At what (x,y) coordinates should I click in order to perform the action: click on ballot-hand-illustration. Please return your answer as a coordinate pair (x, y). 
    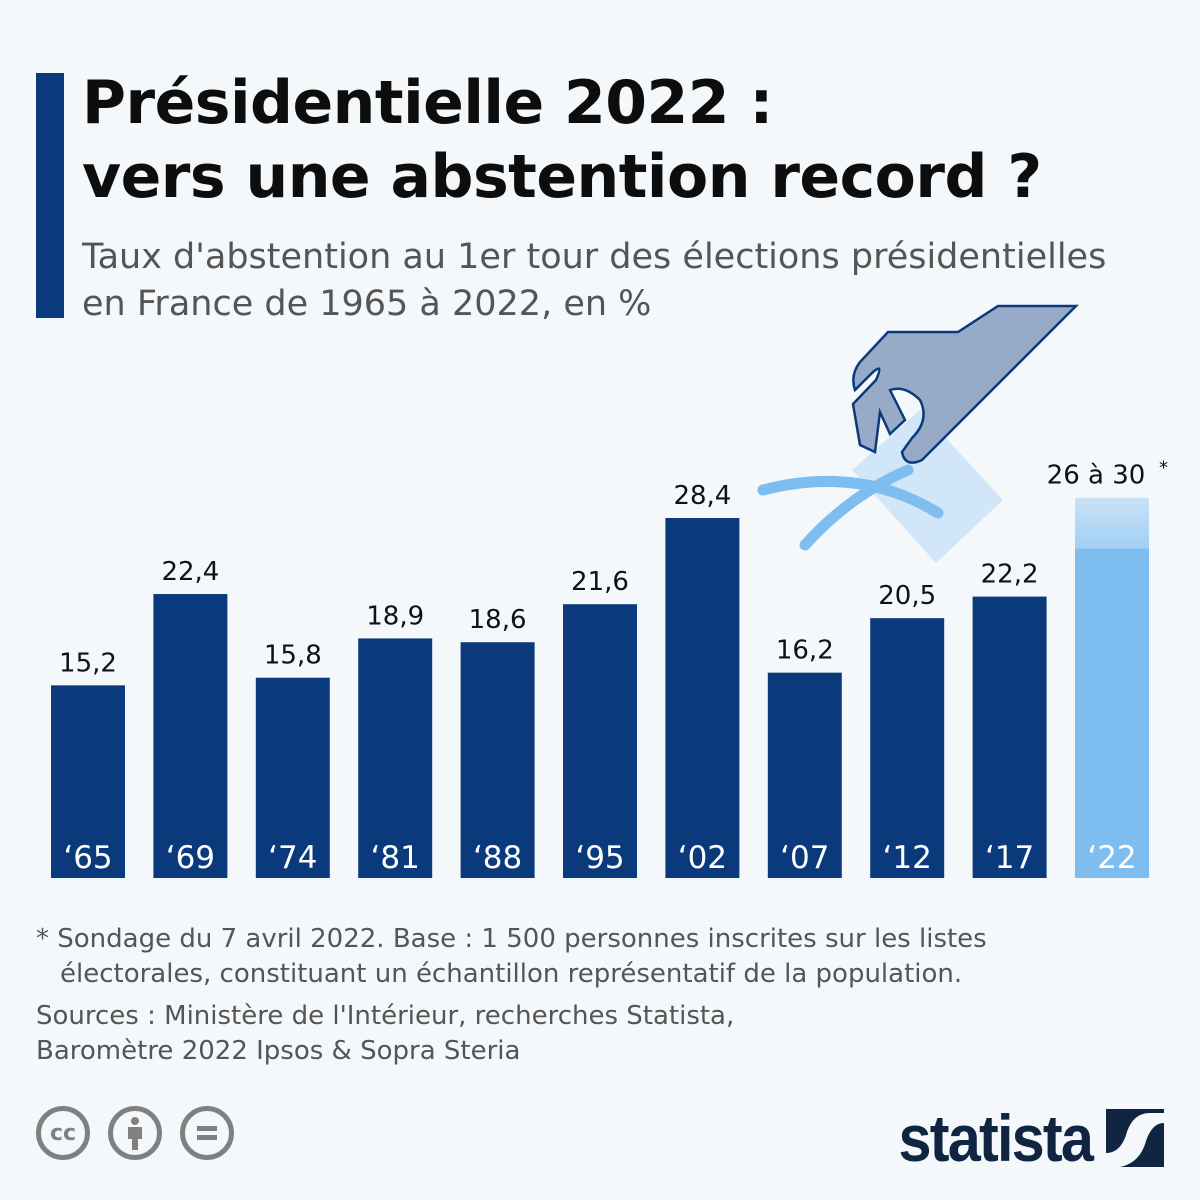
    Looking at the image, I should click on (918, 433).